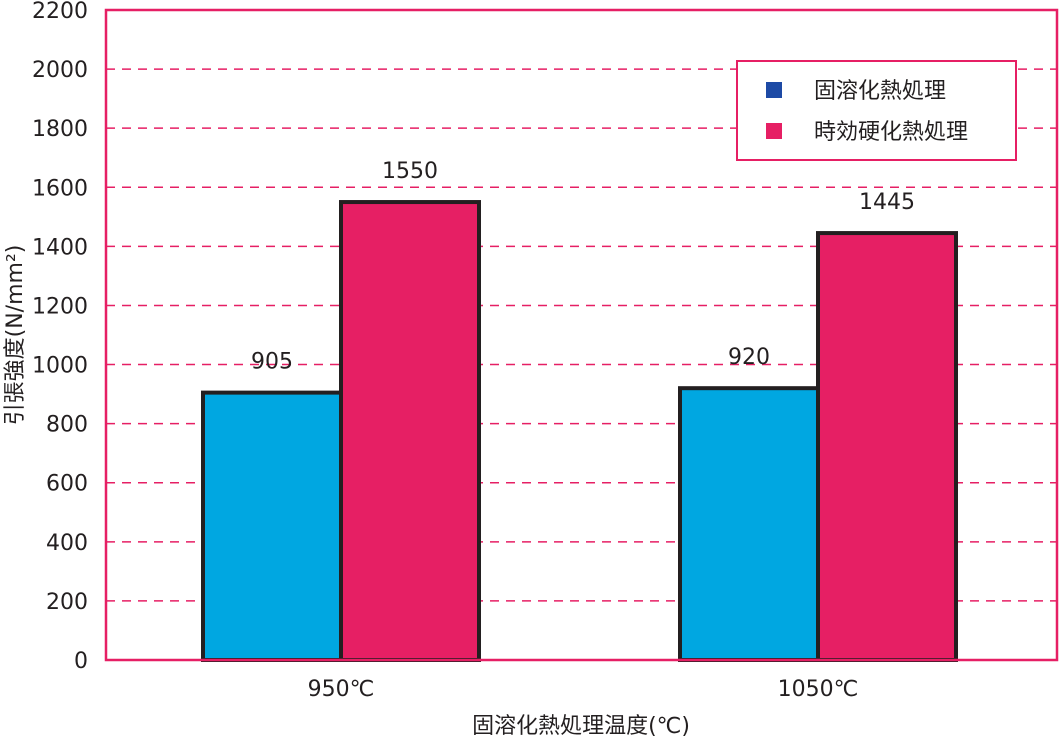  Describe the element at coordinates (887, 202) in the screenshot. I see `data-label: 1445` at that location.